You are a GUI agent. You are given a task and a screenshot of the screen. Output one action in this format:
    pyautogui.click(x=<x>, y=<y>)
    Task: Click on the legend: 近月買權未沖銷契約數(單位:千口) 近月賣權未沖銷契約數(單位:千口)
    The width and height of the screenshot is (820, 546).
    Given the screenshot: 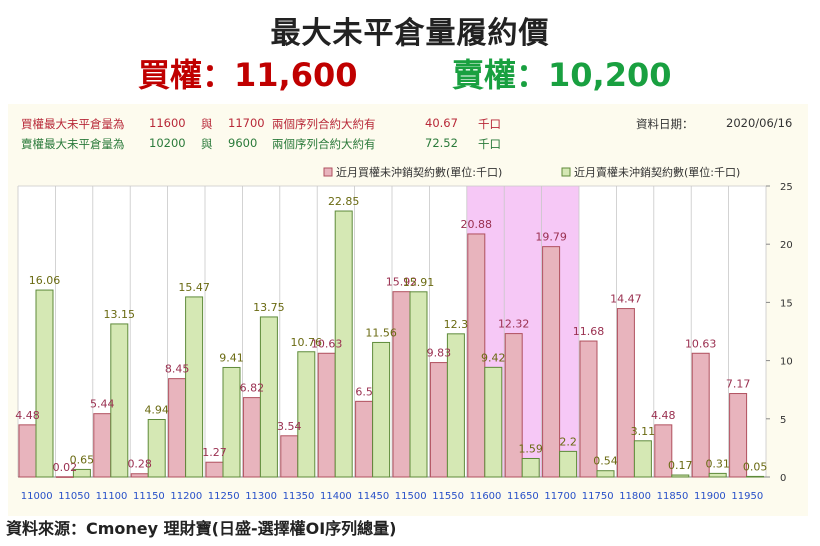 What is the action you would take?
    pyautogui.click(x=531, y=172)
    